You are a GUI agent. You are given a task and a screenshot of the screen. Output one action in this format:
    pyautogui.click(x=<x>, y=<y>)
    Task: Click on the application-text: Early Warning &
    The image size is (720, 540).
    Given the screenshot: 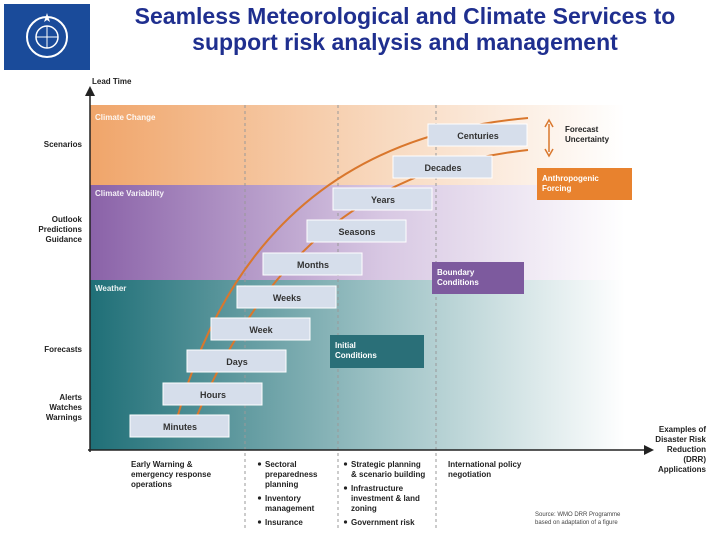 What is the action you would take?
    pyautogui.click(x=162, y=464)
    